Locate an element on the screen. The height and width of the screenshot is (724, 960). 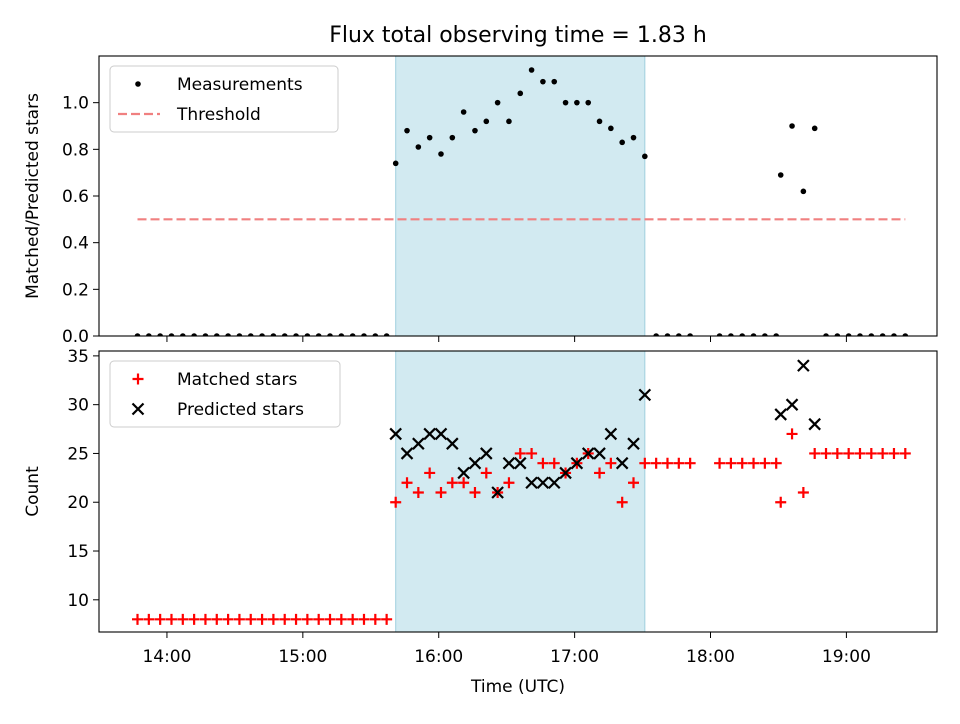
y-tick-label: 0.0 is located at coordinates (75, 337).